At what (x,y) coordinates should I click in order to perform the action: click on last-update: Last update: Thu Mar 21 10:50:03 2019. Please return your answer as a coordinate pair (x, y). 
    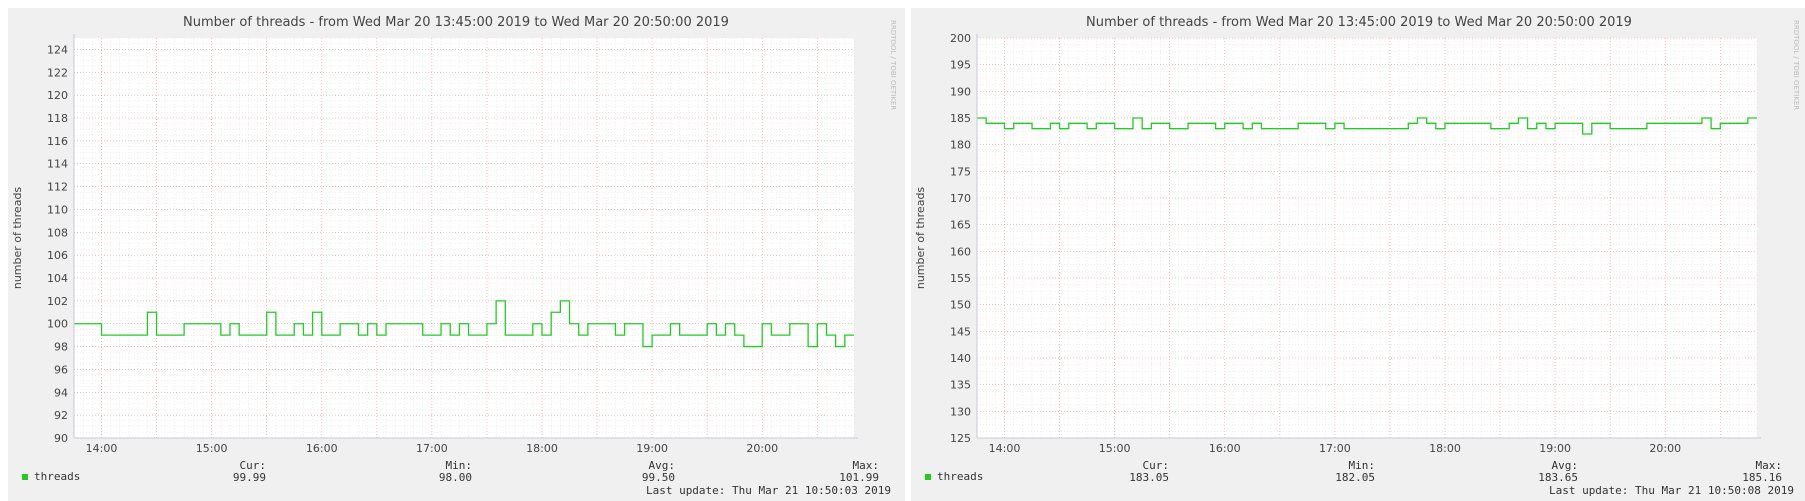
    Looking at the image, I should click on (768, 490).